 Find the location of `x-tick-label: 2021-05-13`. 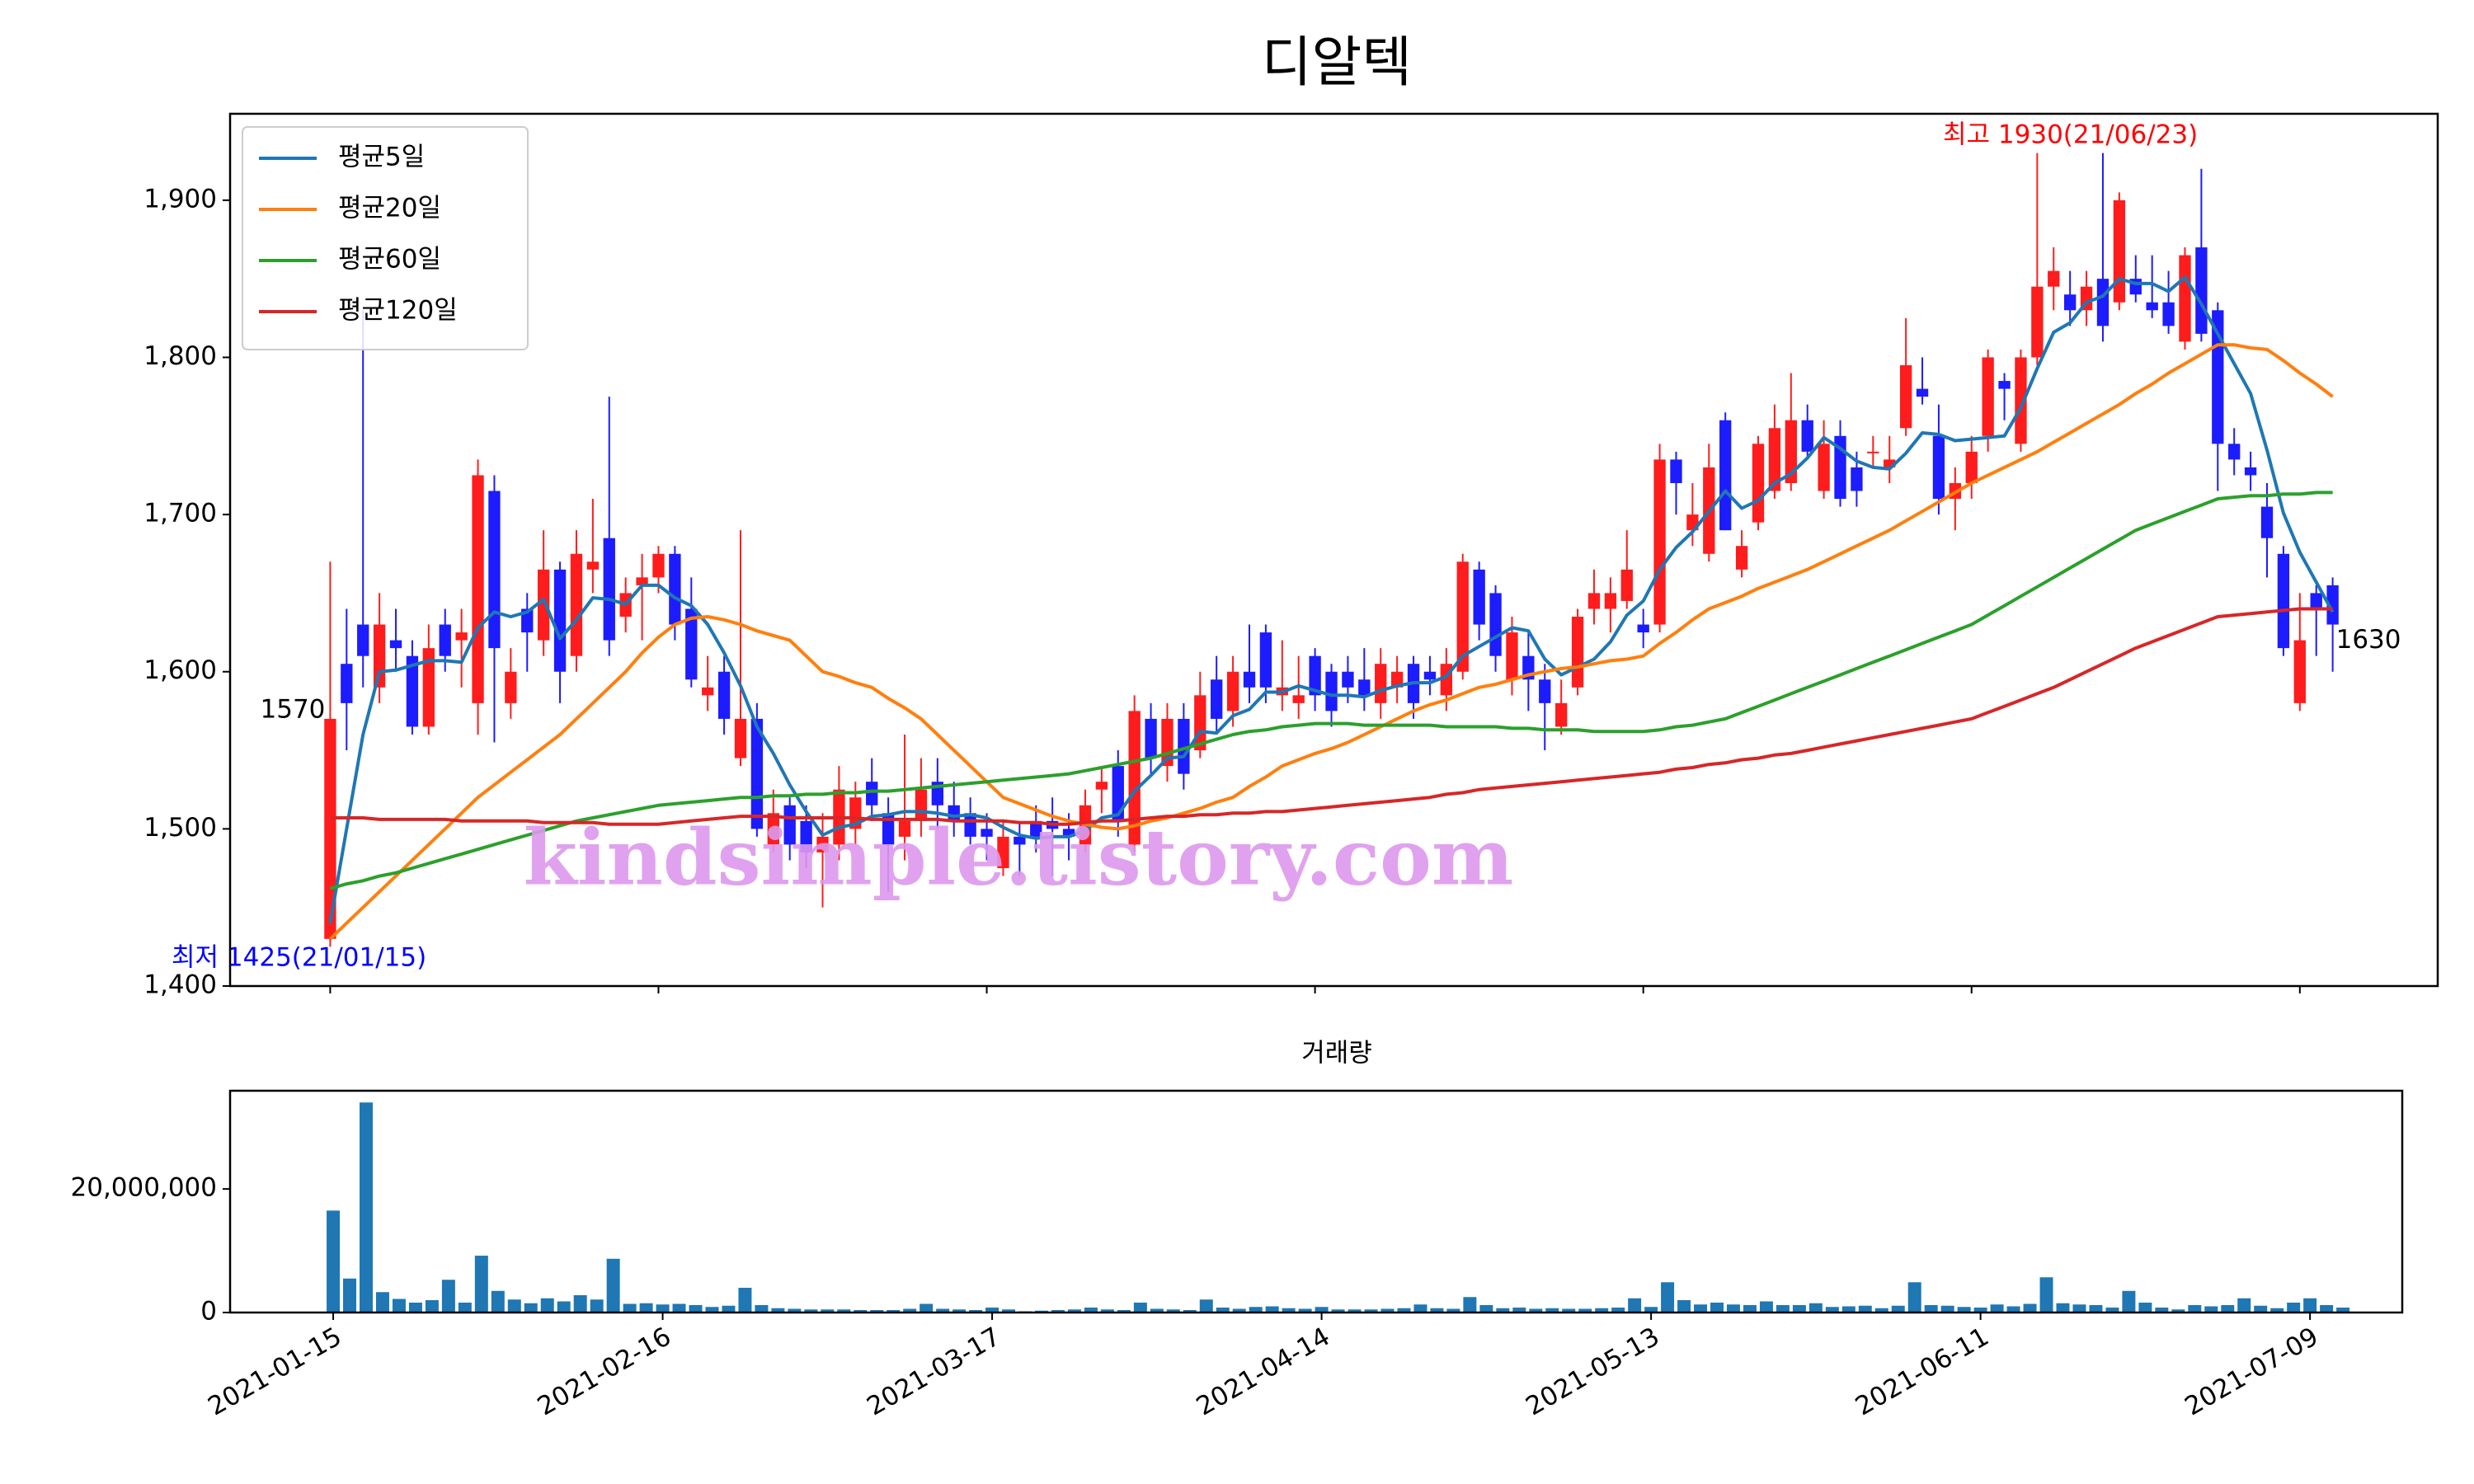

x-tick-label: 2021-05-13 is located at coordinates (1592, 1371).